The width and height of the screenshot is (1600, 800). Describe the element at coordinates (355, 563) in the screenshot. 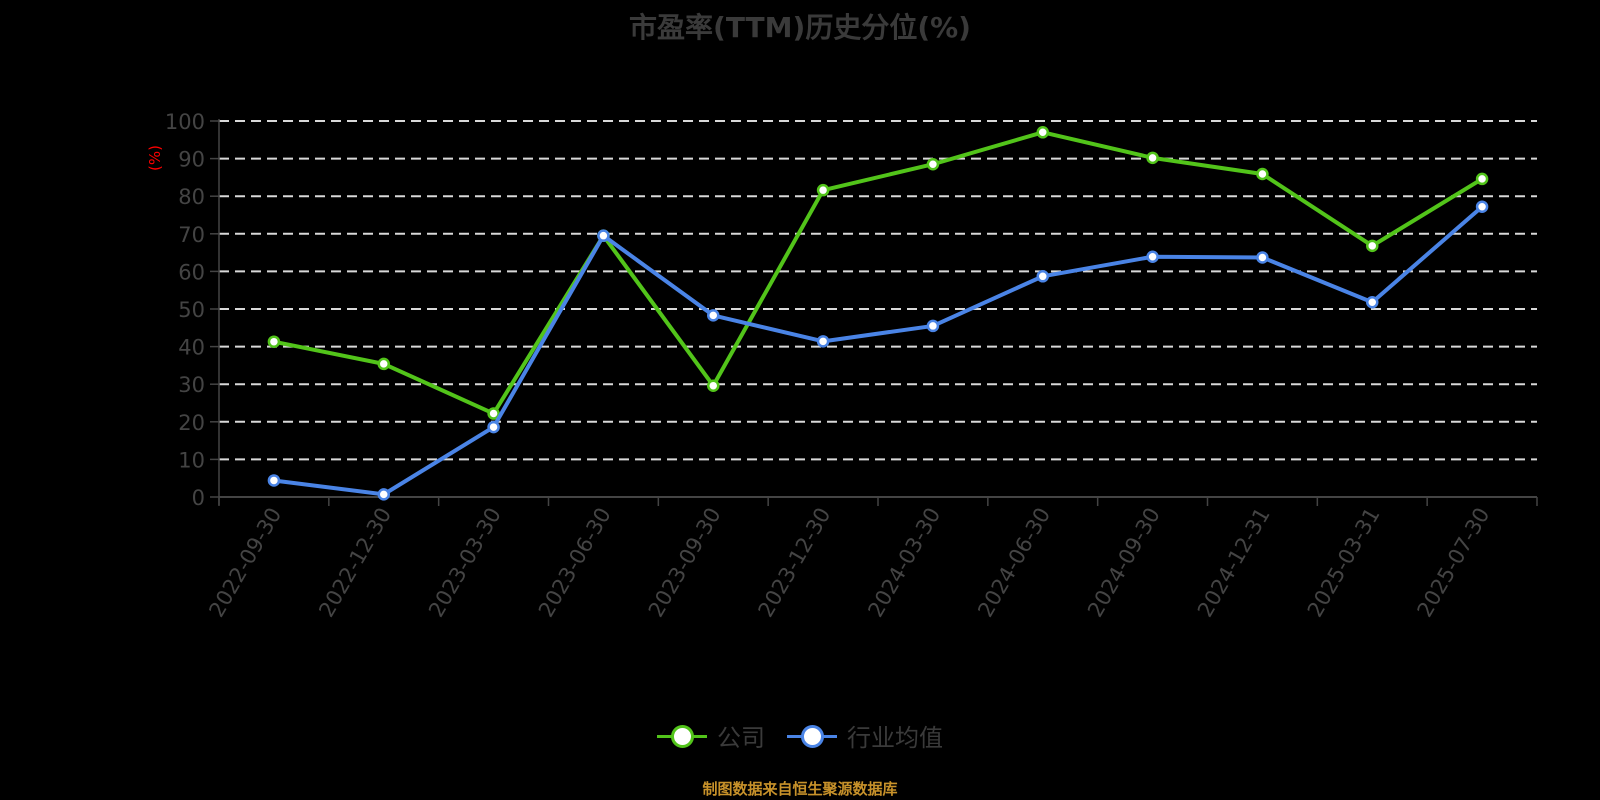

I see `x-tick-label: 2022-12-30` at that location.